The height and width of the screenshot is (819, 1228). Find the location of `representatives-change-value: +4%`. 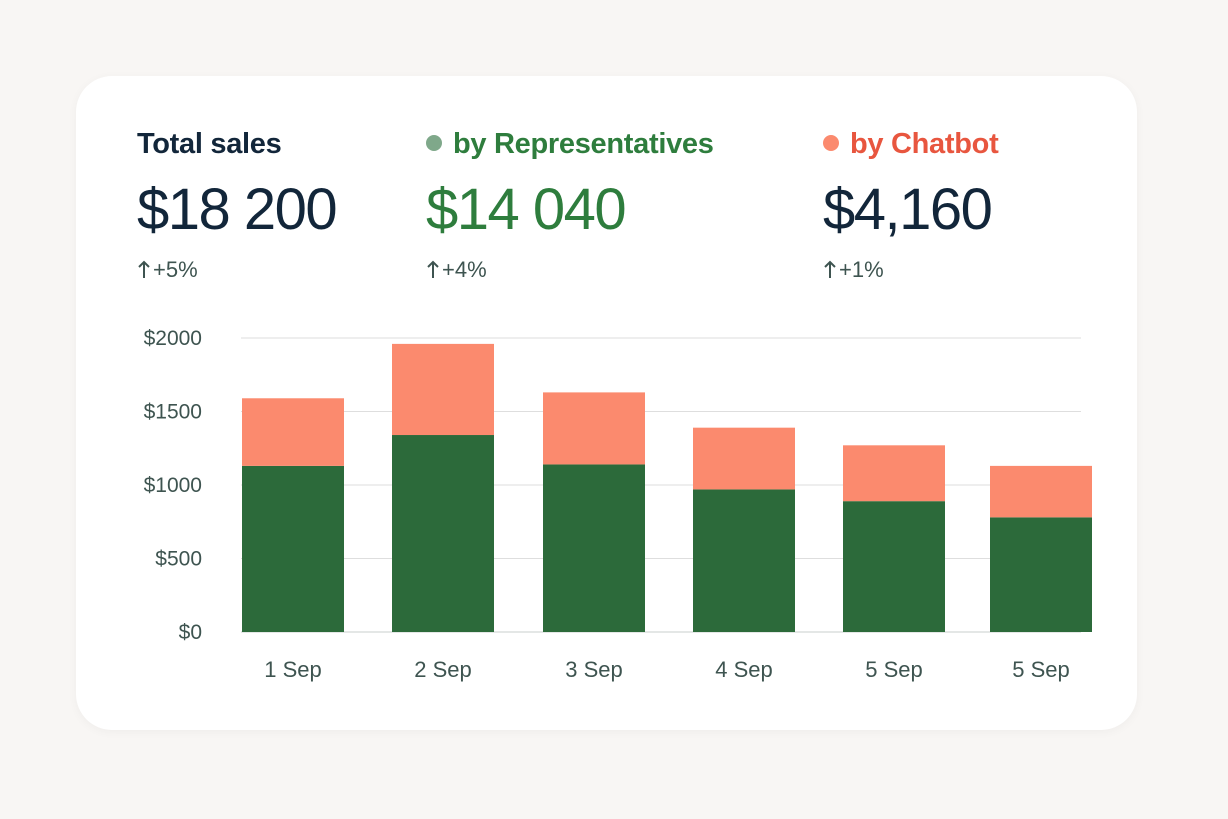

representatives-change-value: +4% is located at coordinates (464, 269).